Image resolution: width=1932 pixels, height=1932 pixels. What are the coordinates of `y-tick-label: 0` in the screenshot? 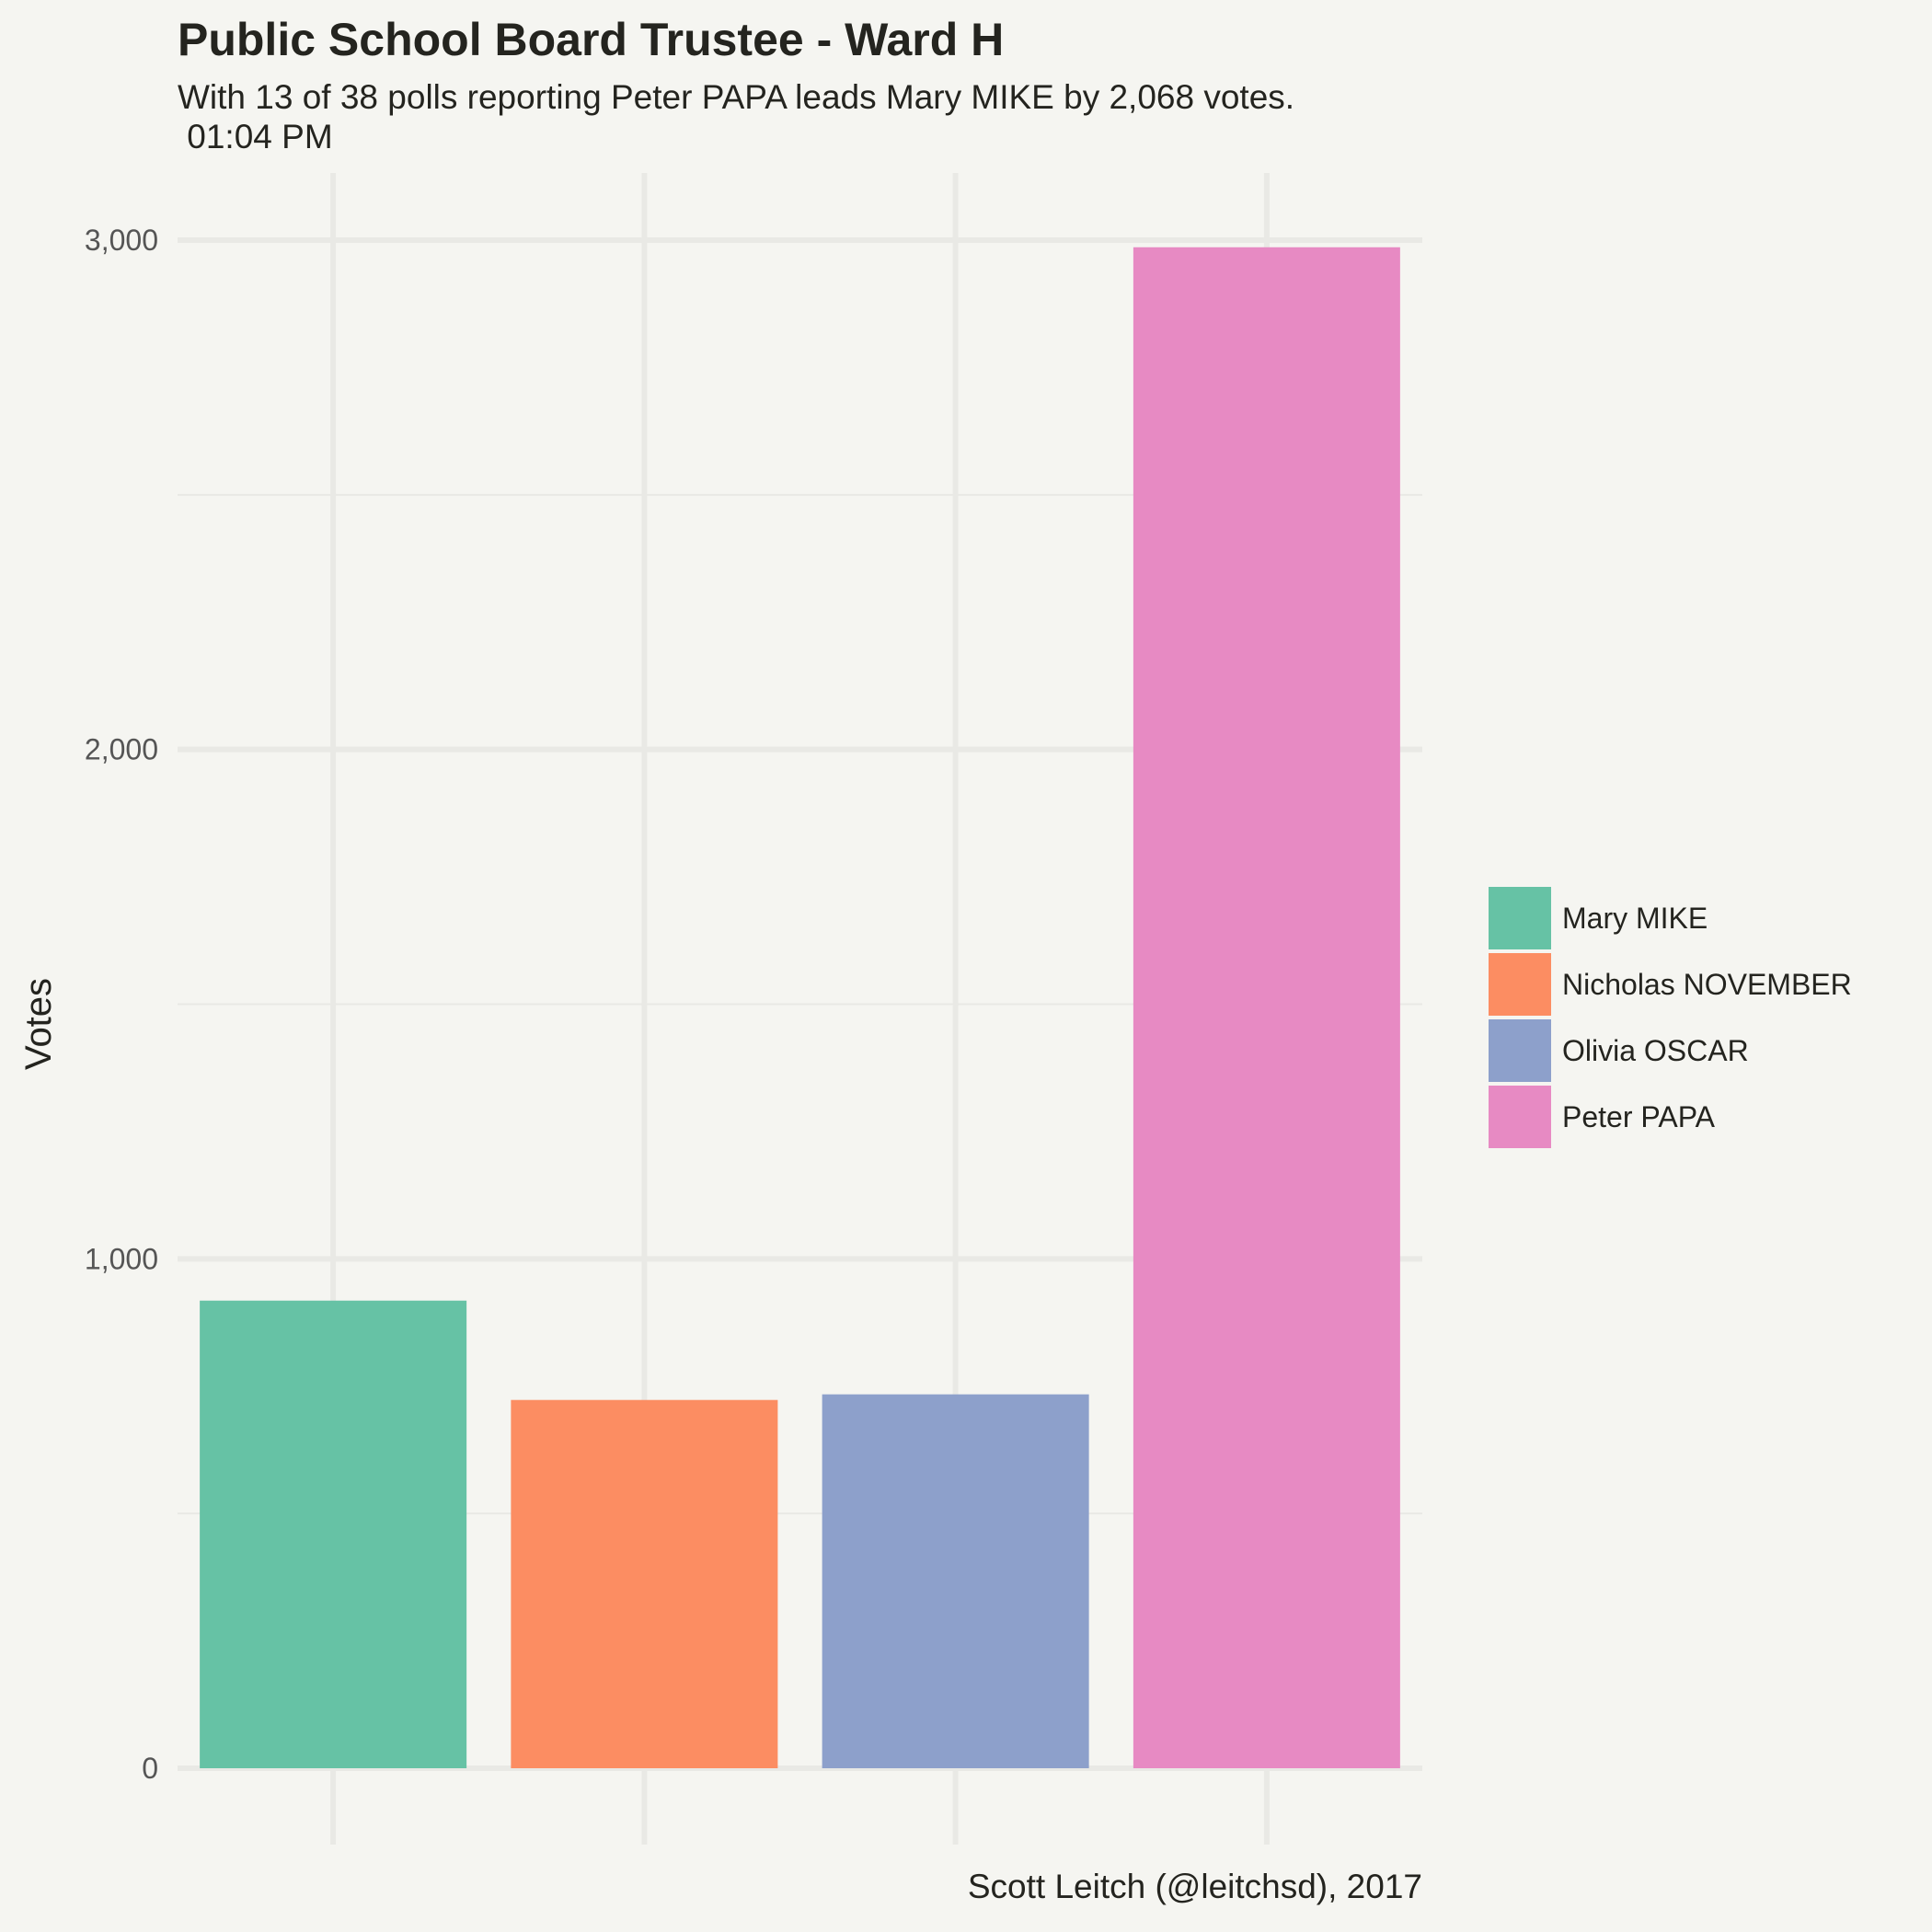 It's located at (150, 1768).